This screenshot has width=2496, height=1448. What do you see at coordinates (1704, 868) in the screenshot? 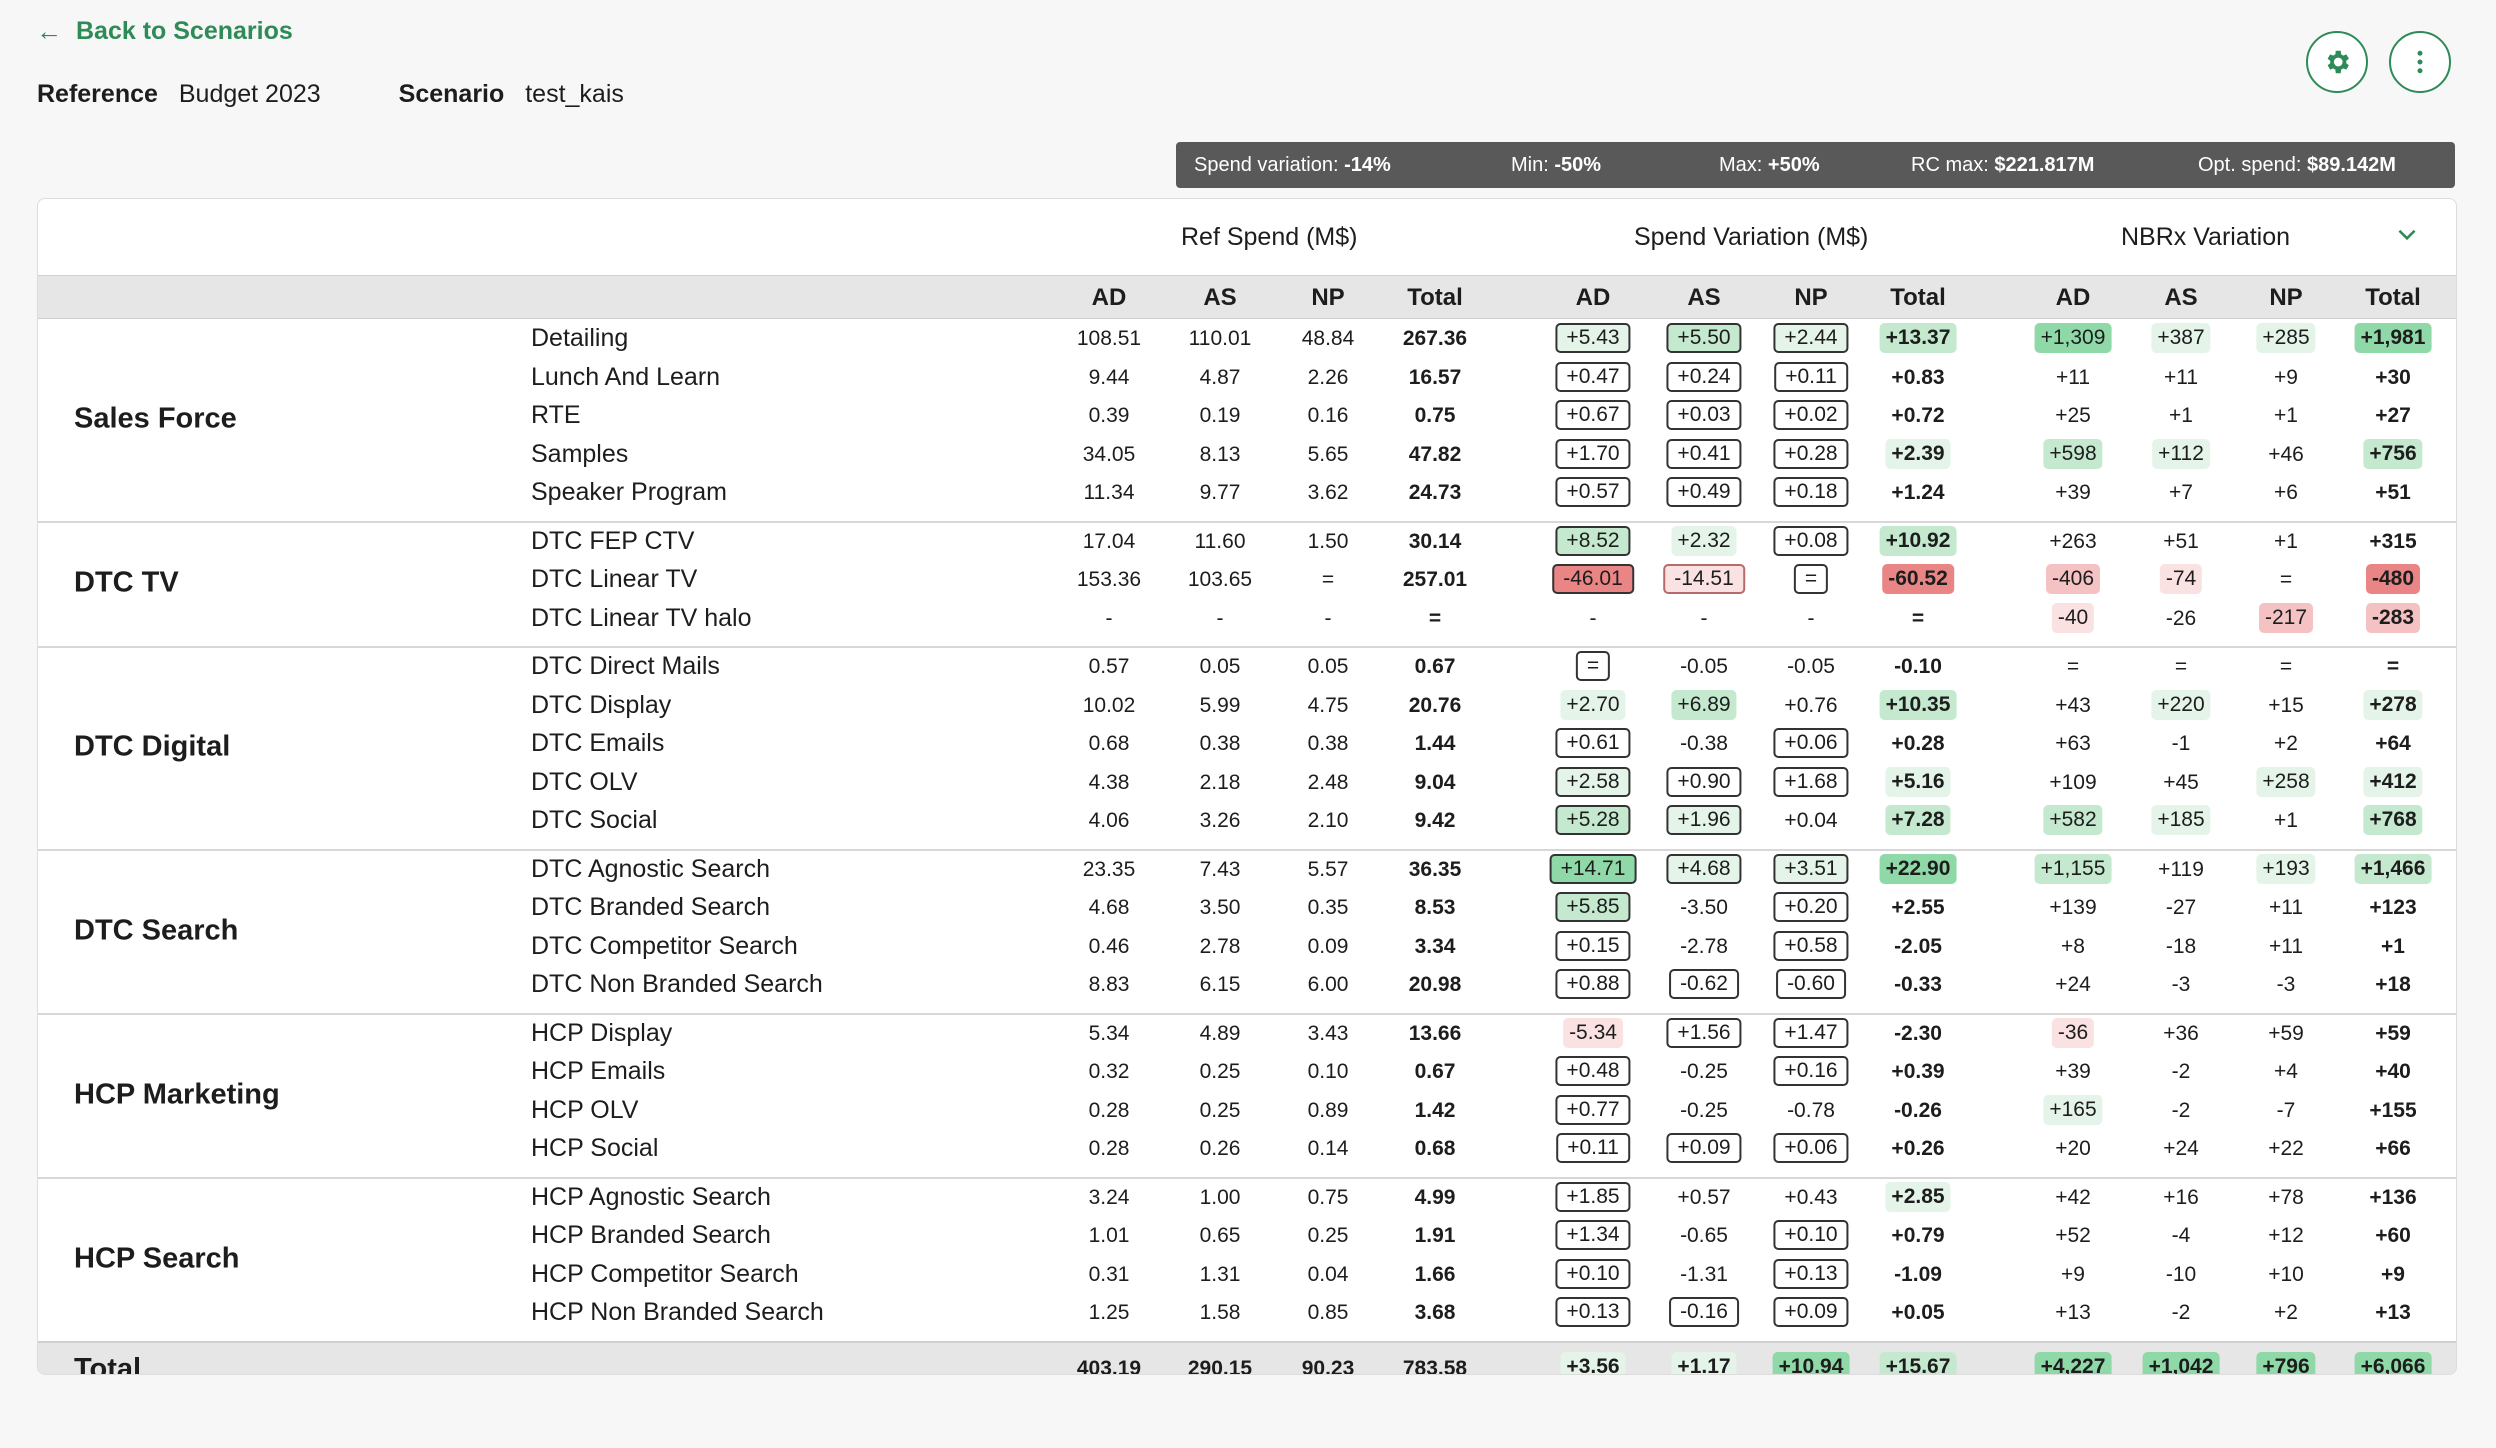
I see `table-cell: +4.68` at bounding box center [1704, 868].